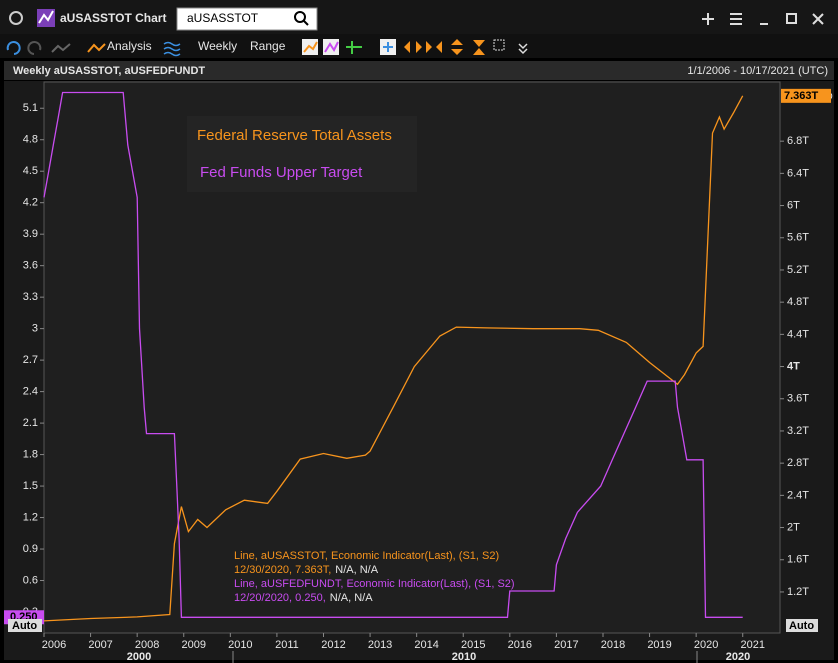  I want to click on x-tick-label: 2020, so click(706, 645).